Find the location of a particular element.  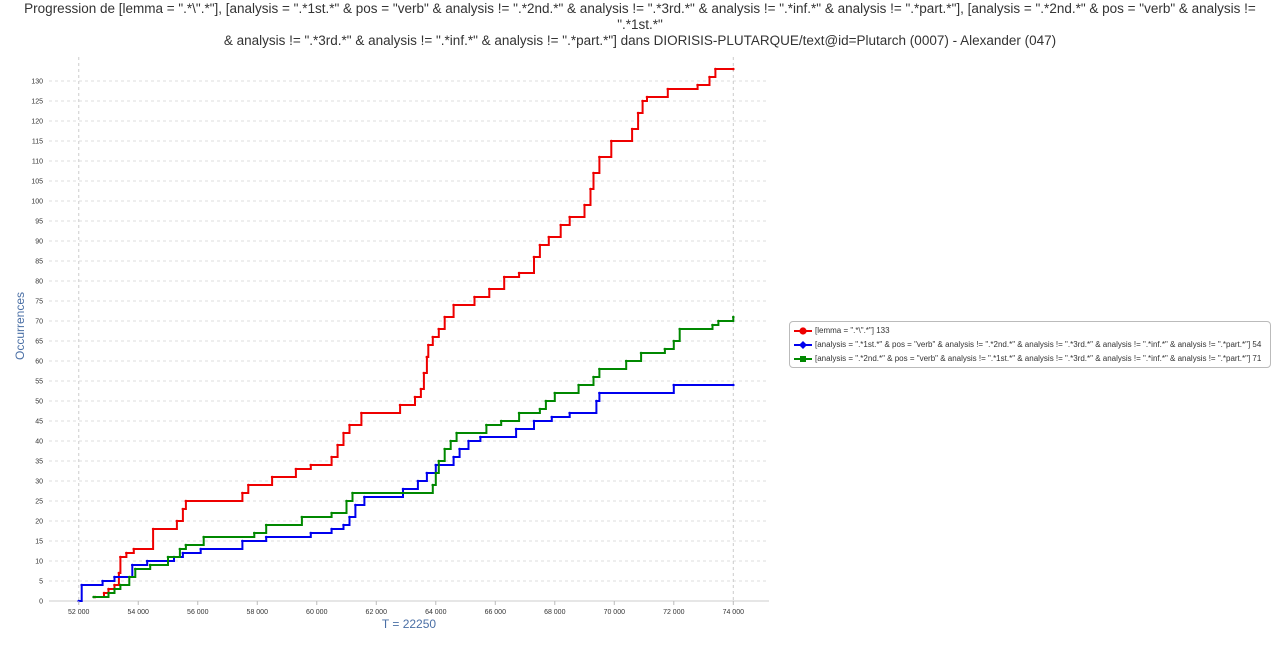

y-tick-label-17: 85 is located at coordinates (39, 262).